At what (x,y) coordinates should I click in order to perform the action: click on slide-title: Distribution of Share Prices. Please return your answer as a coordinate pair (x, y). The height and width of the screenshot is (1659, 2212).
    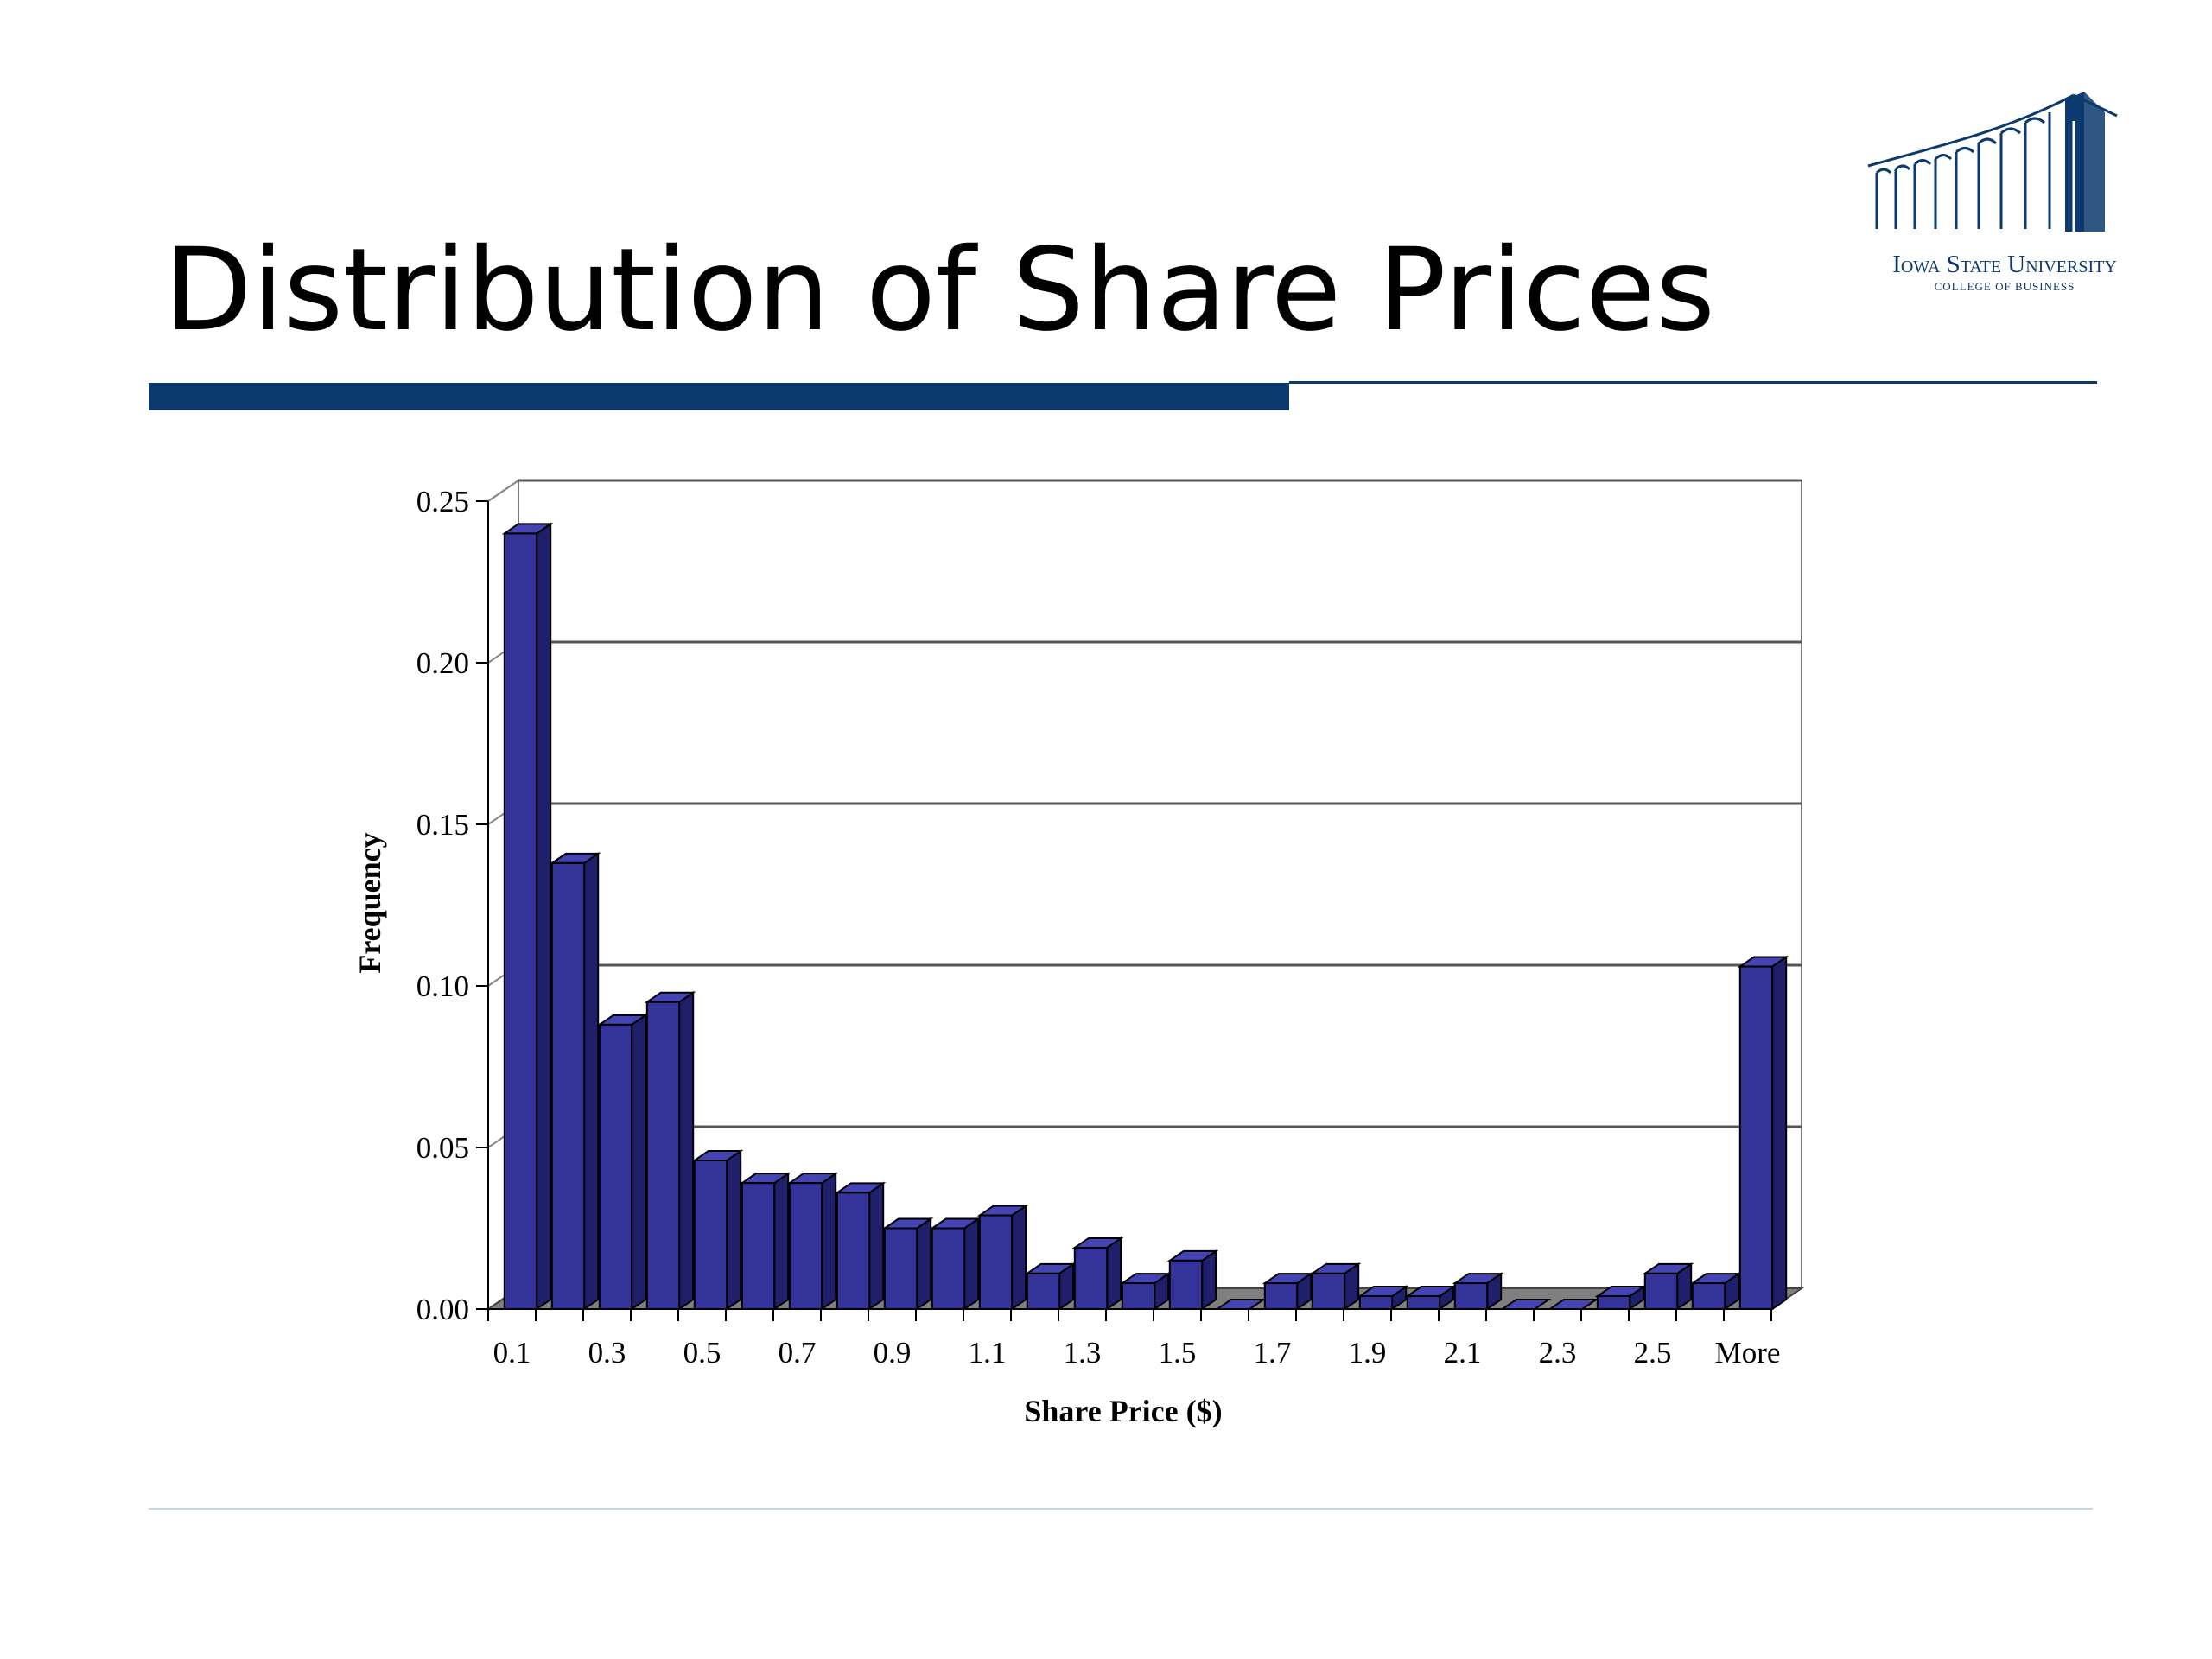
    Looking at the image, I should click on (940, 290).